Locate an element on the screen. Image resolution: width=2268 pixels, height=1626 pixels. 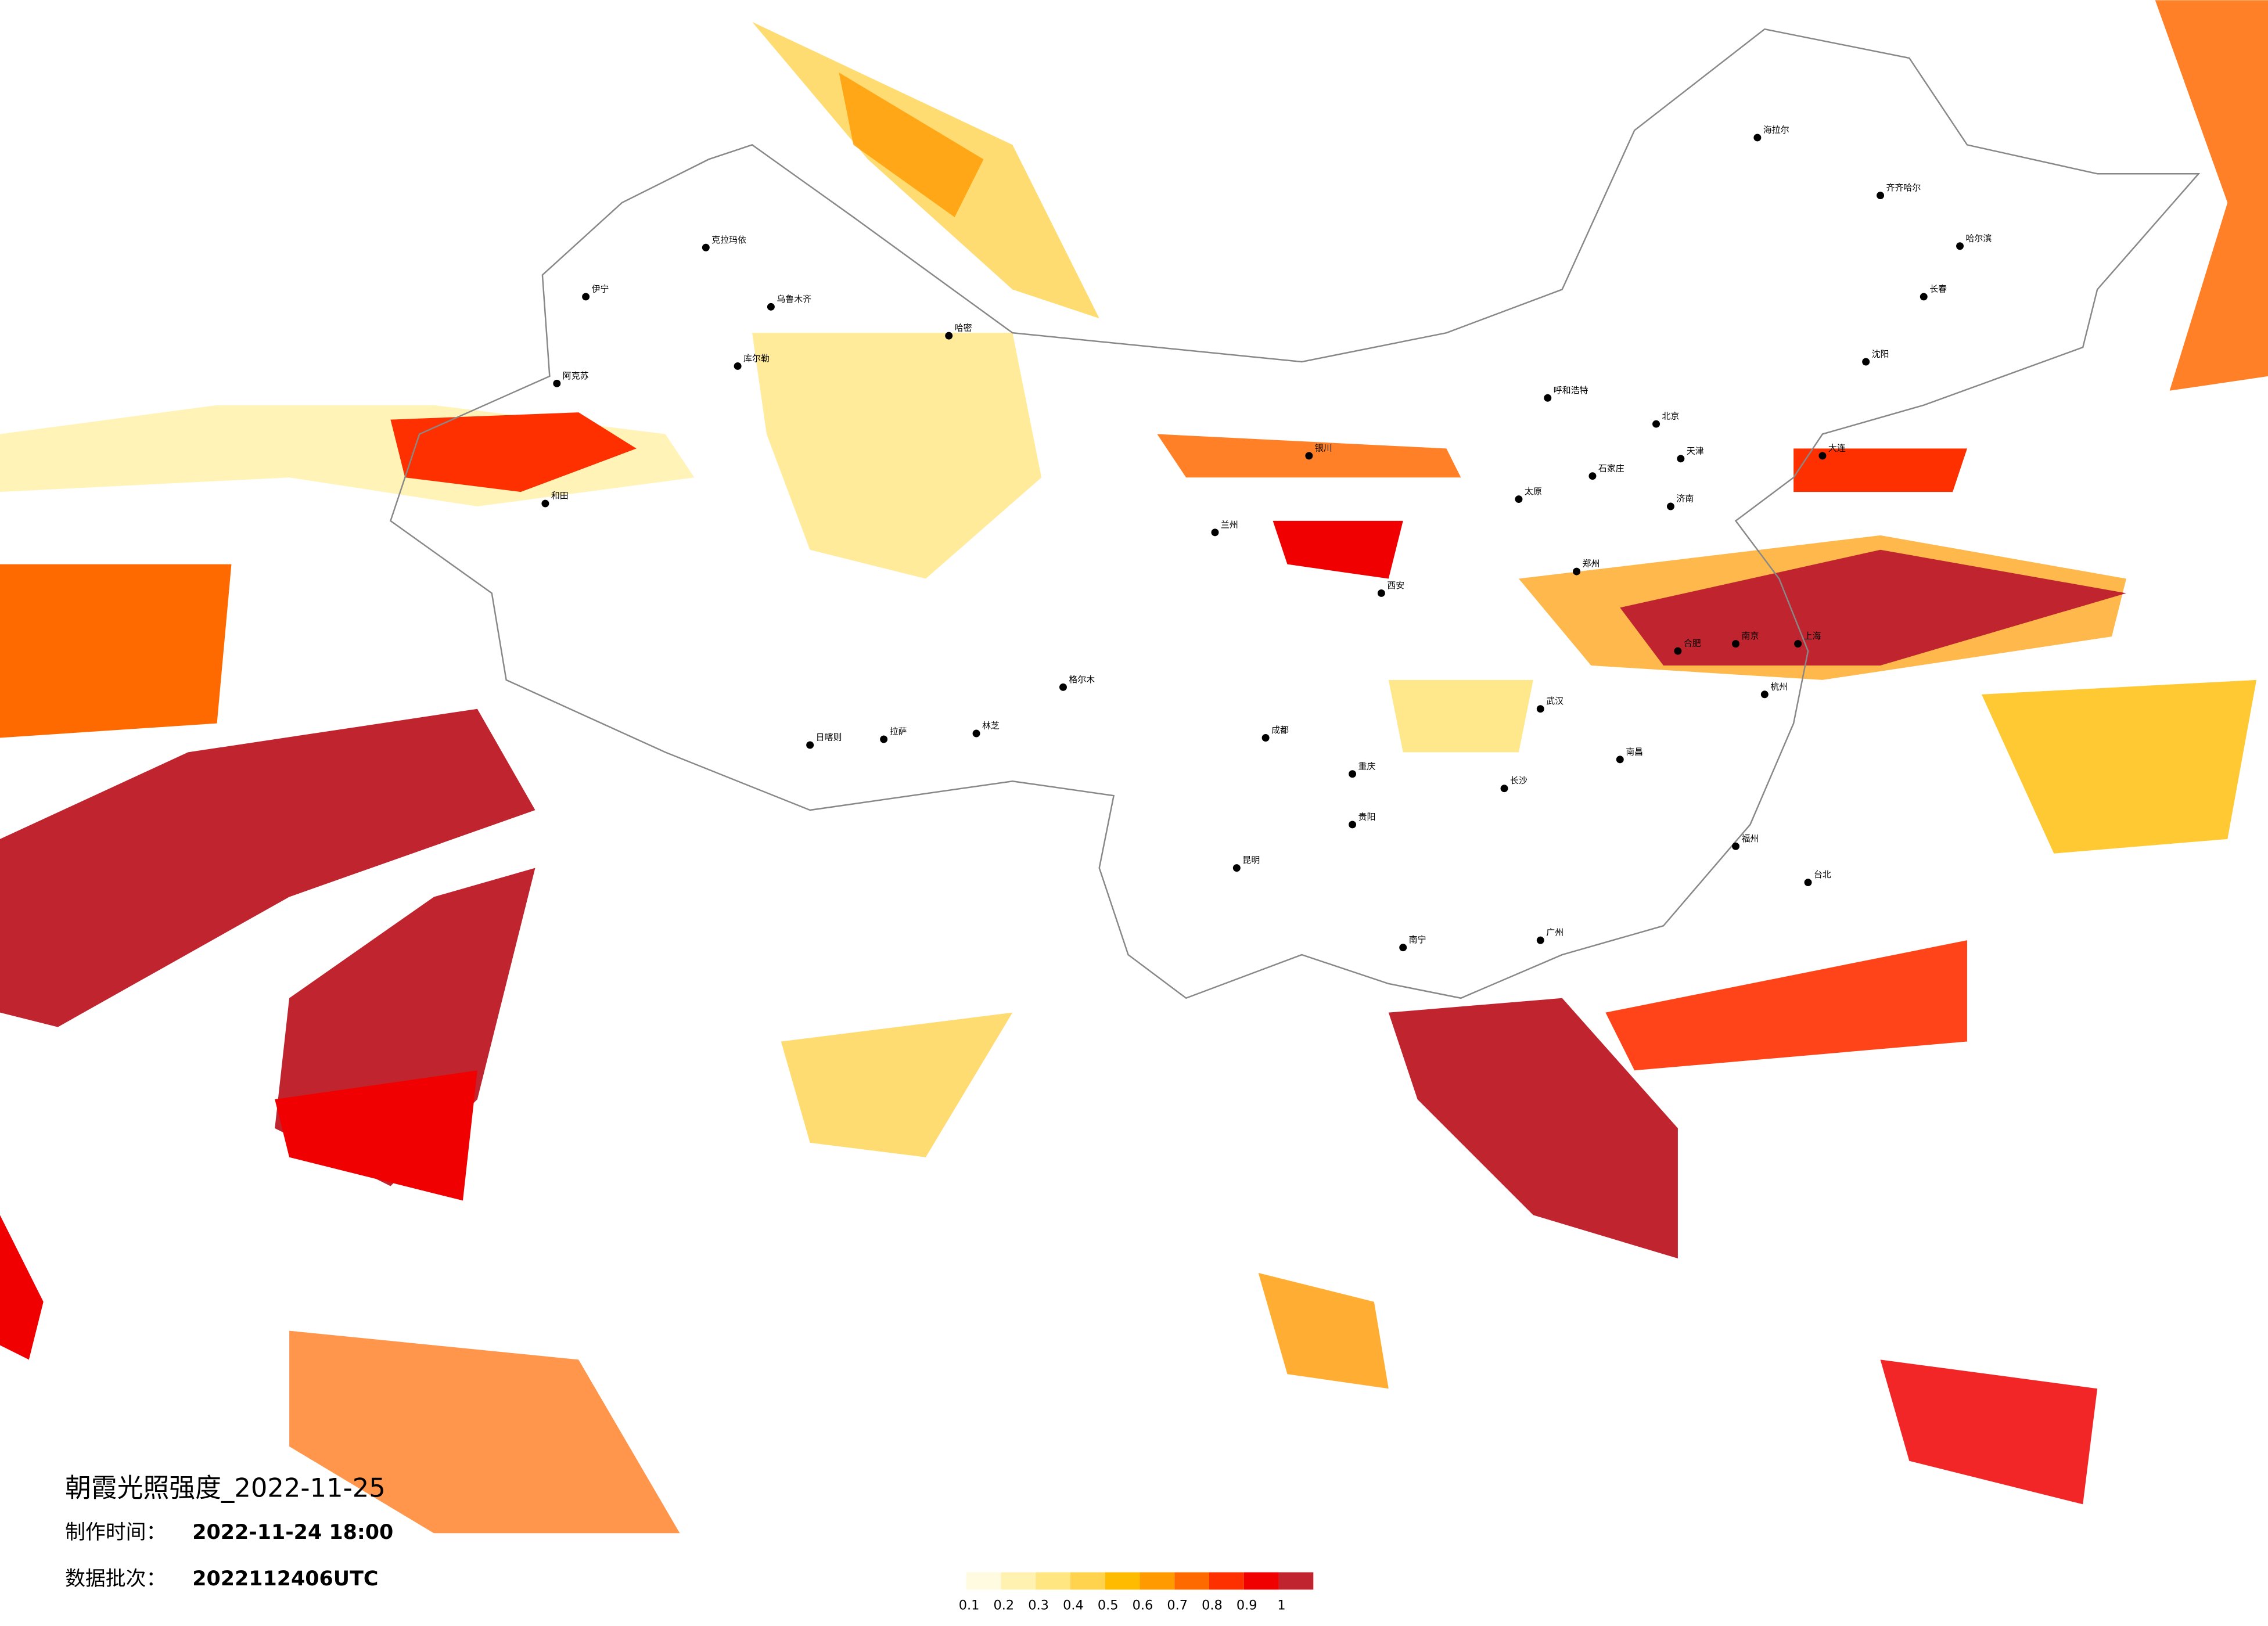
city-label: 成都 is located at coordinates (1280, 730).